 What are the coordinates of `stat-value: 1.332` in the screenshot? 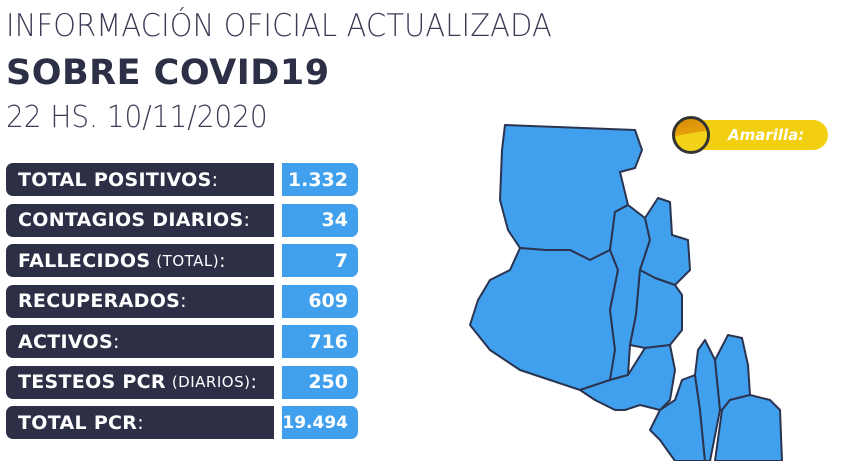 It's located at (320, 179).